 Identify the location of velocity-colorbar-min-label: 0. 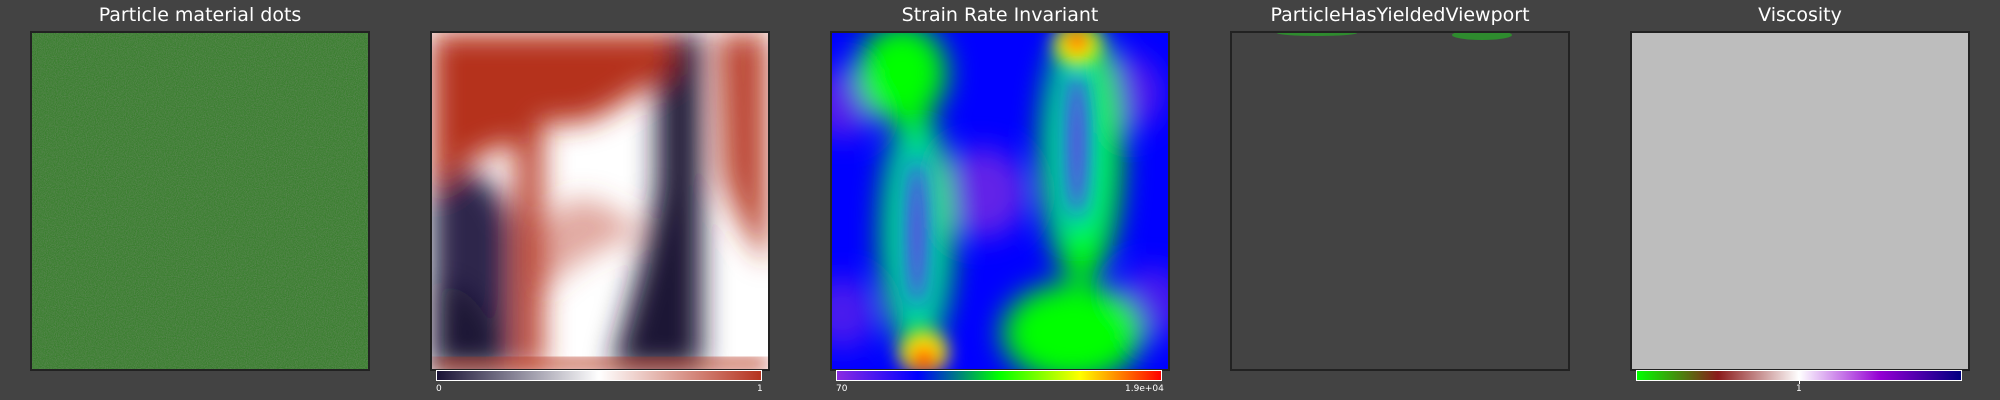
(439, 389).